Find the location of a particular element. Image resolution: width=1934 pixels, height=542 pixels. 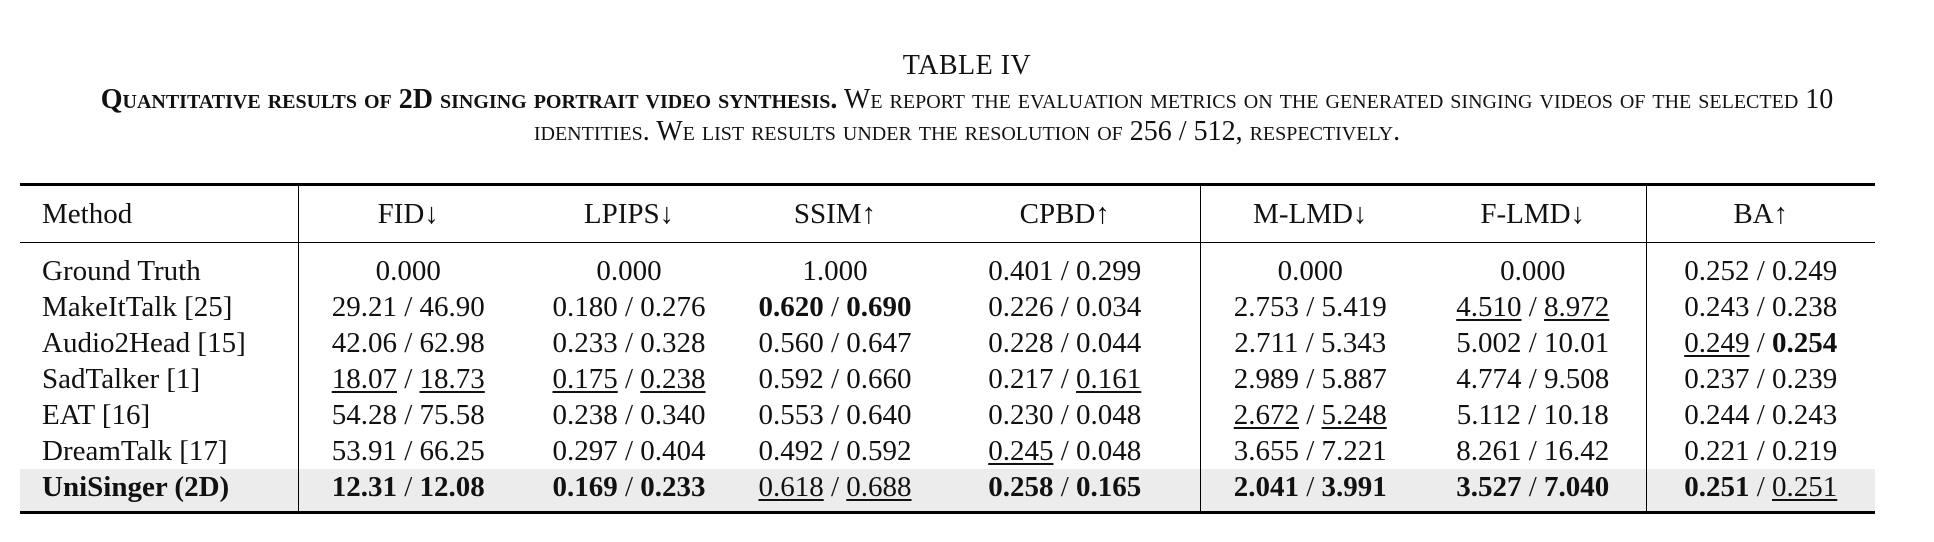

value-256: 0.243 is located at coordinates (1717, 306).